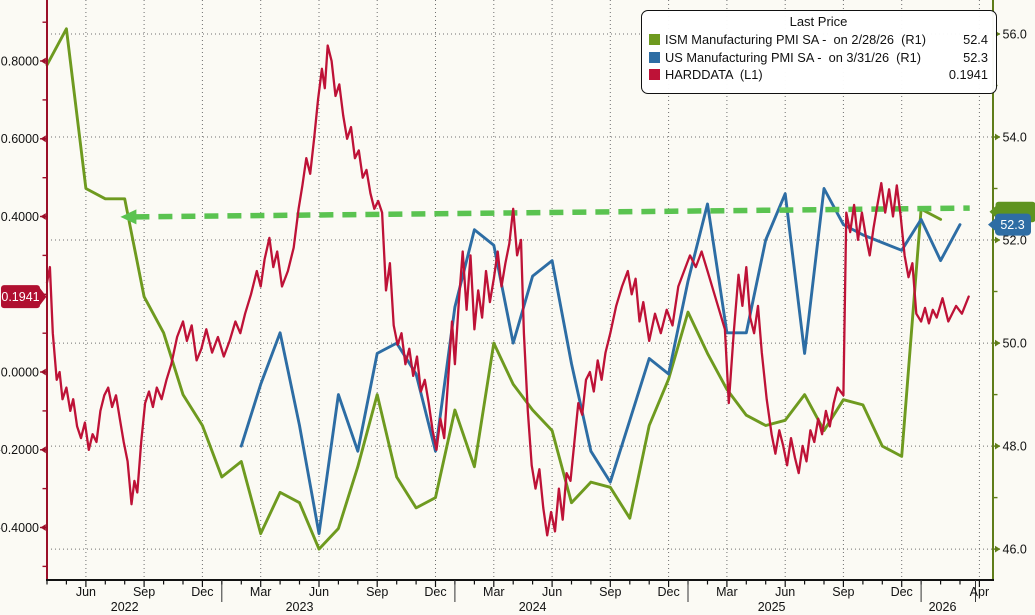 This screenshot has height=615, width=1035. What do you see at coordinates (19, 450) in the screenshot?
I see `left-axis-tick-label: -0.2000` at bounding box center [19, 450].